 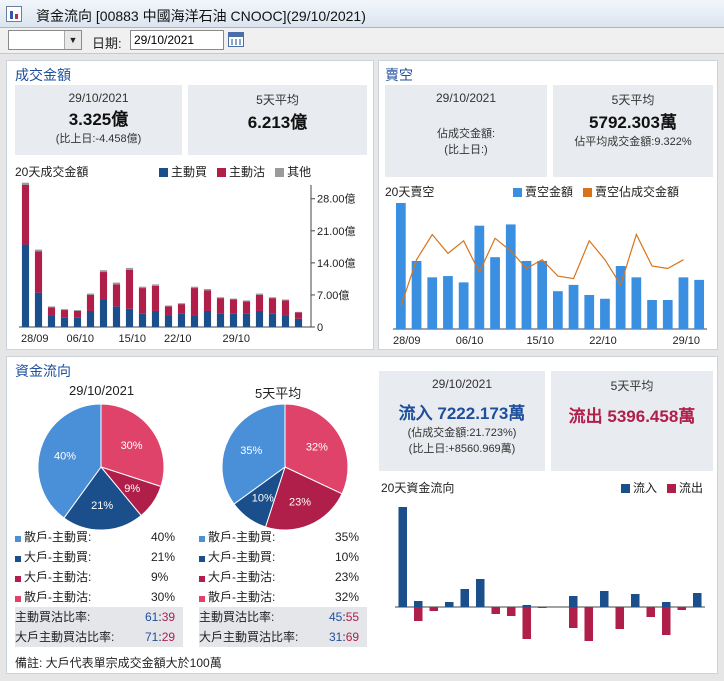 I want to click on short-today-box: 29/10/2021 佔成交金額: (比上日:), so click(x=466, y=131).